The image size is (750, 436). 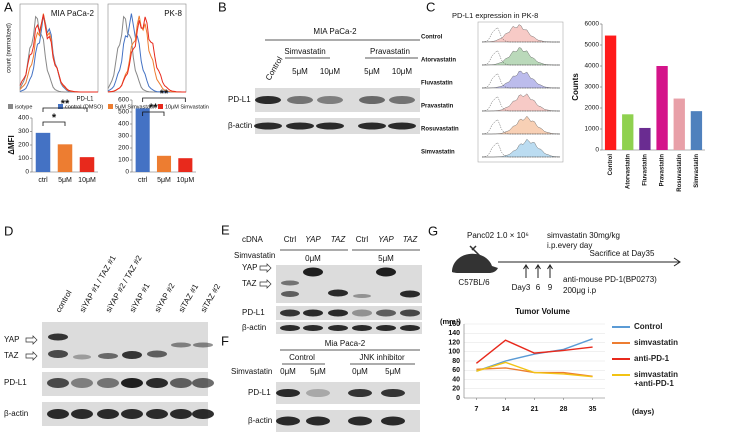 What do you see at coordinates (454, 342) in the screenshot?
I see `y-tick-label: 120` at bounding box center [454, 342].